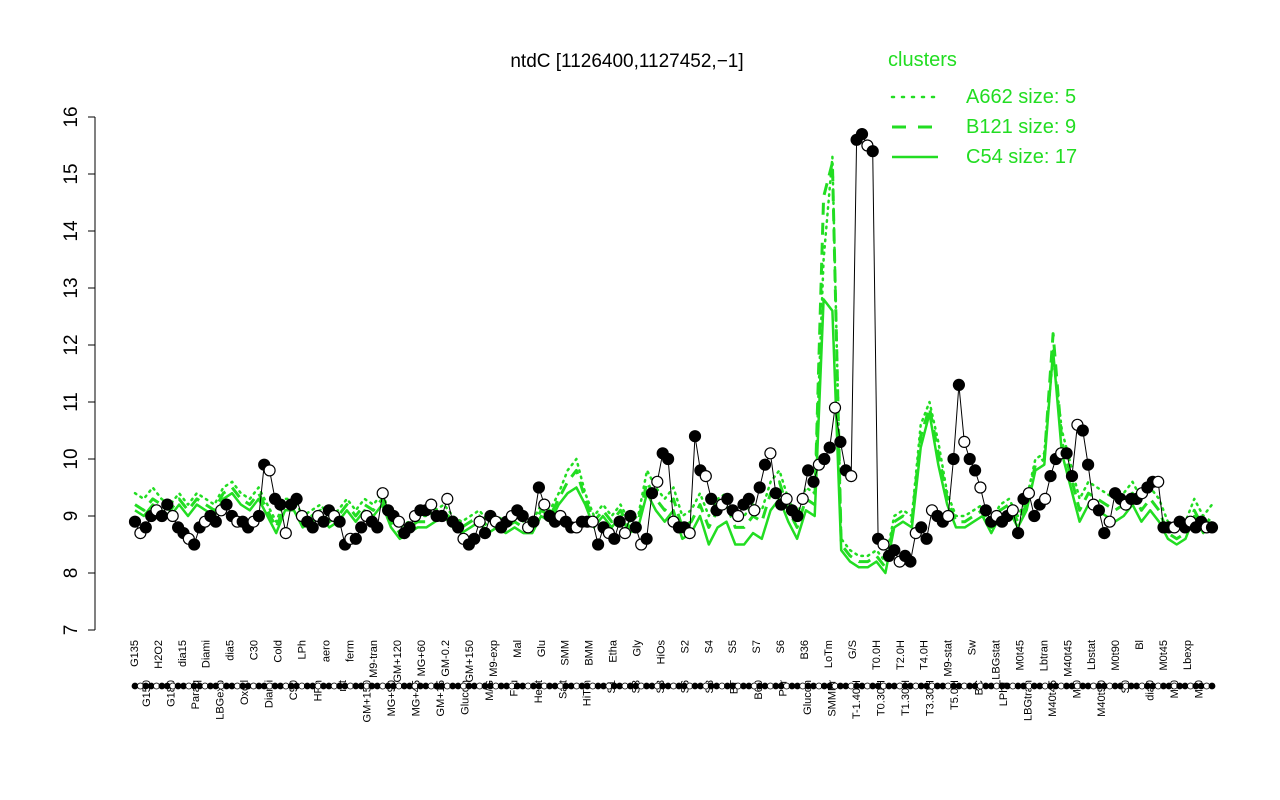 This screenshot has width=1280, height=800. What do you see at coordinates (857, 699) in the screenshot?
I see `x-tick-label-bottom: T-1.40H` at bounding box center [857, 699].